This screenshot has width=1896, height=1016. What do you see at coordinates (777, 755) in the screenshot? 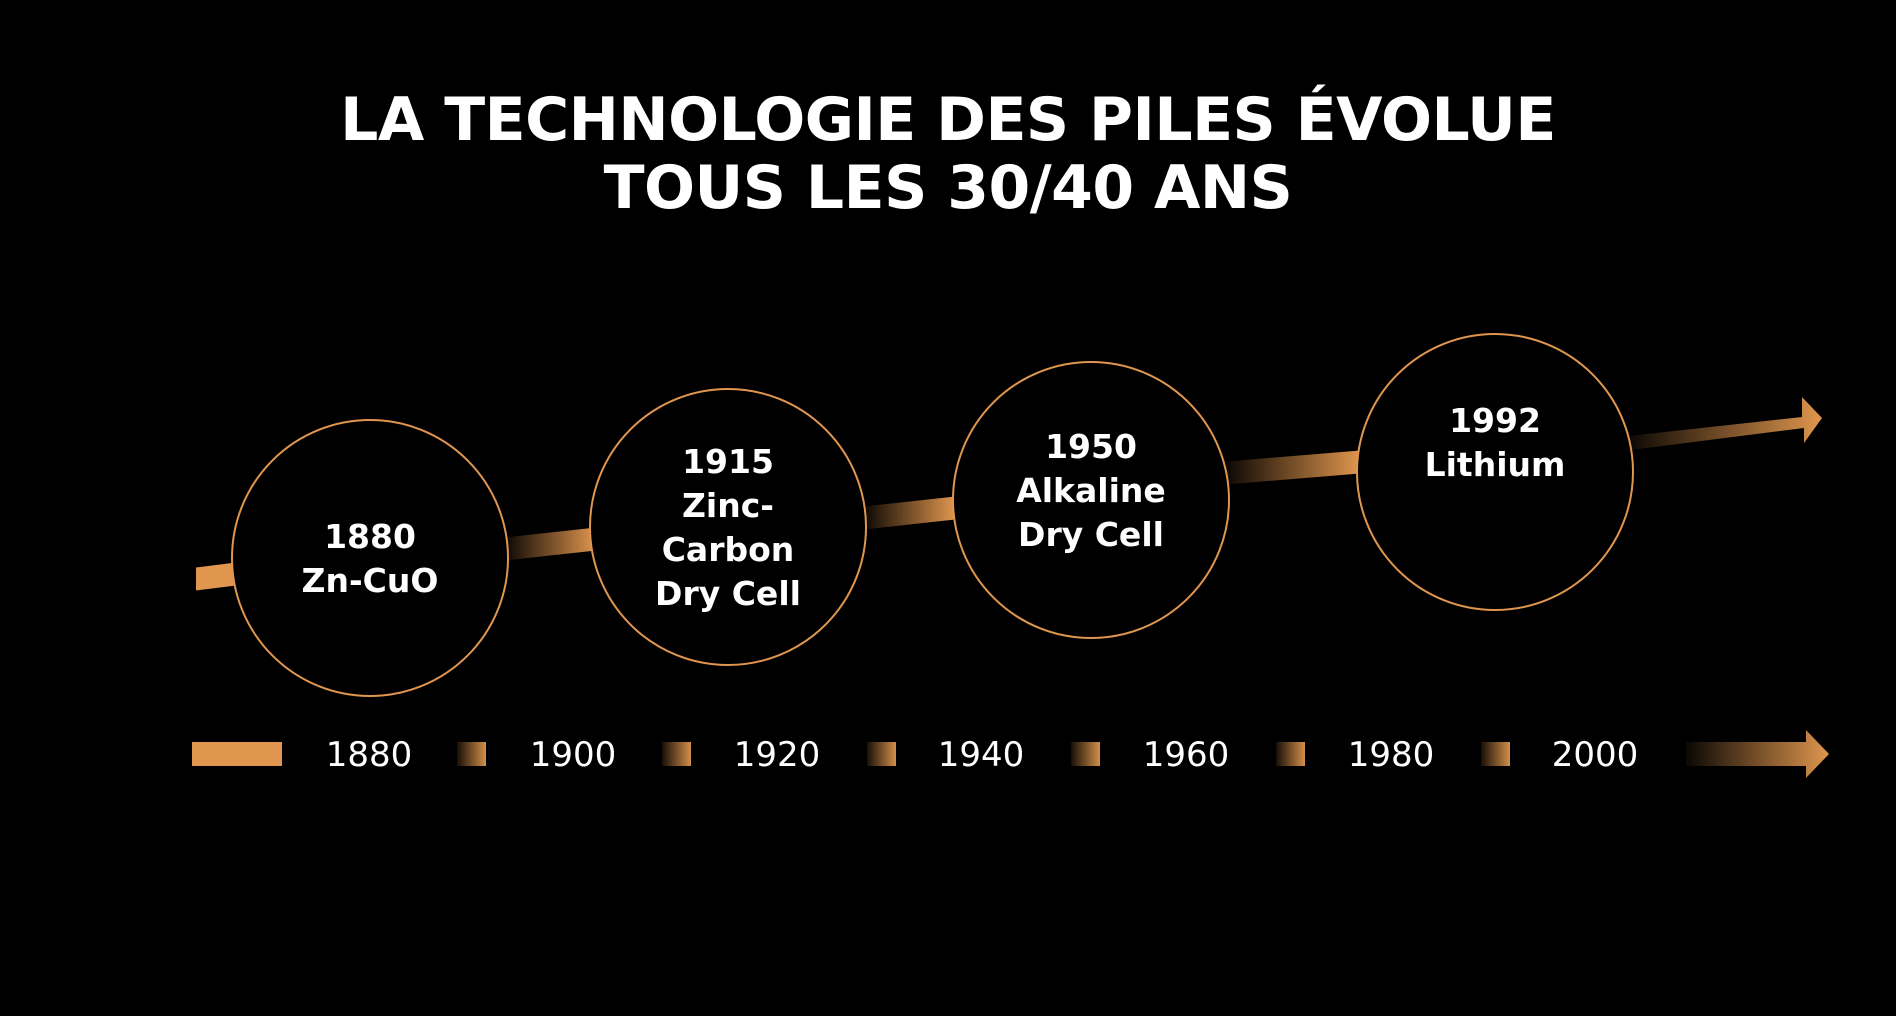
I see `axis-year-label: 1920` at bounding box center [777, 755].